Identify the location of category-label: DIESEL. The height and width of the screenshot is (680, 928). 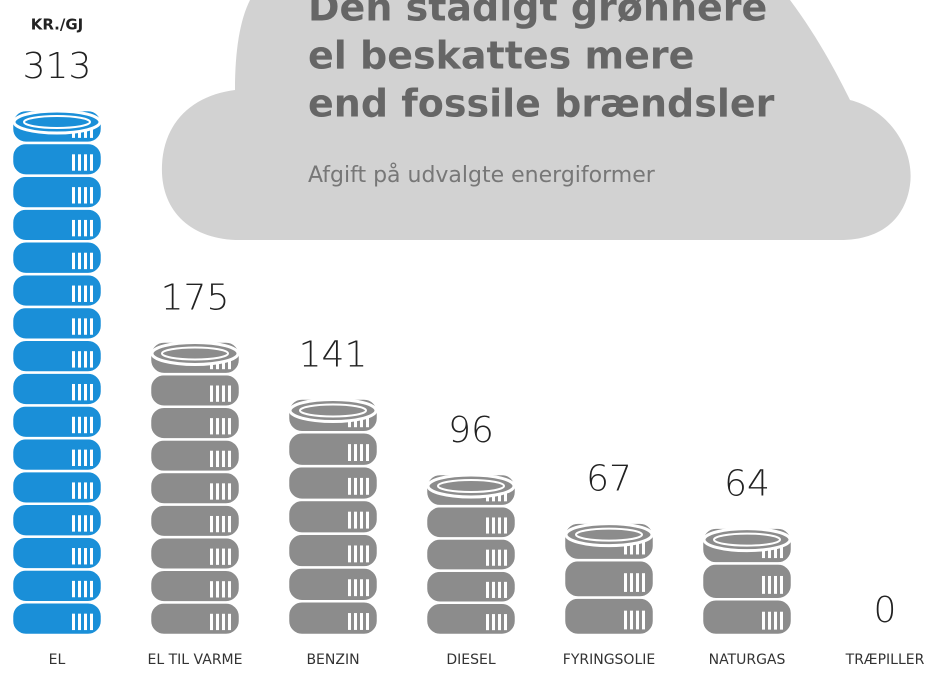
(470, 660).